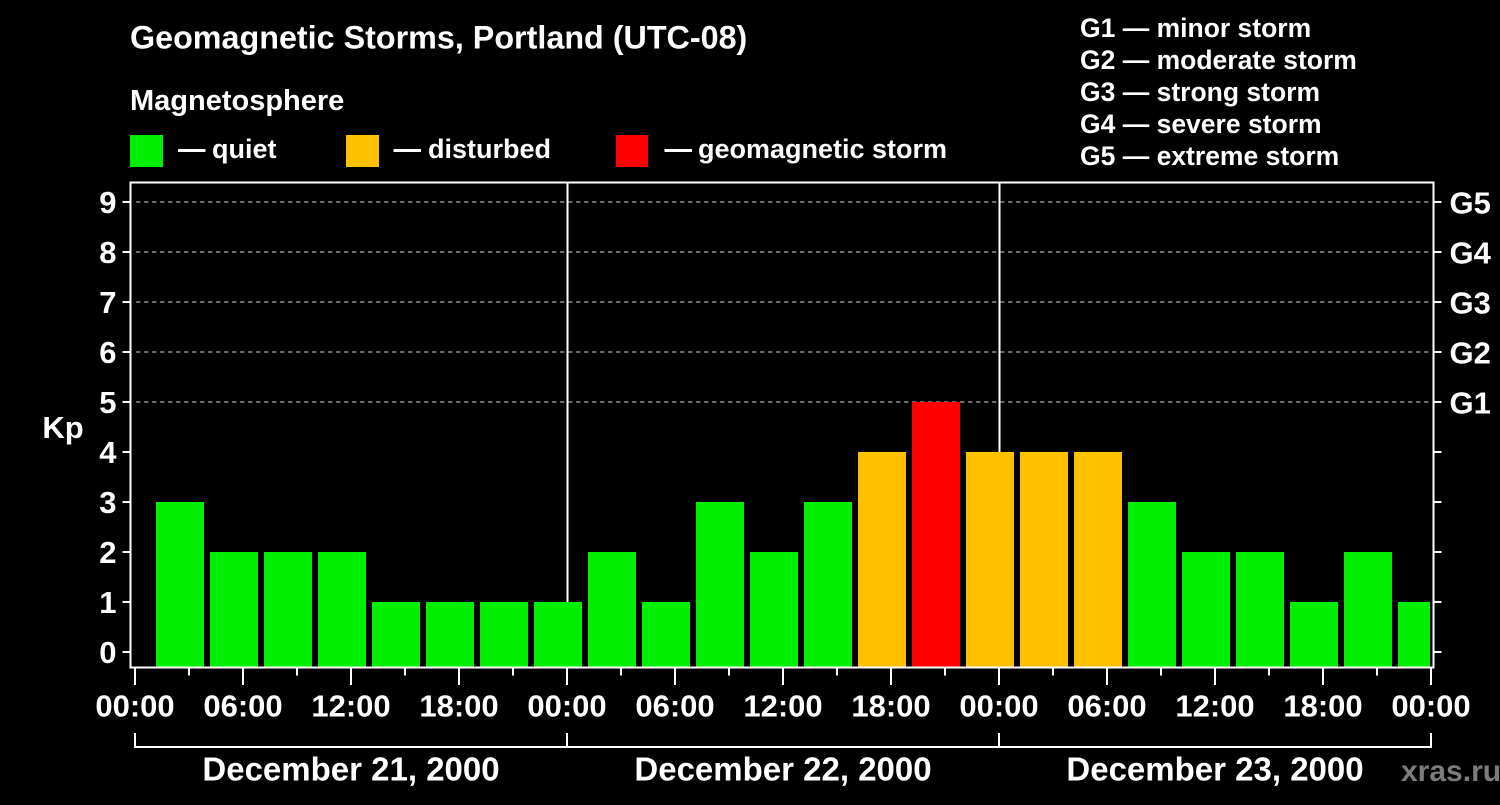  What do you see at coordinates (244, 149) in the screenshot?
I see `svg-text: quiet` at bounding box center [244, 149].